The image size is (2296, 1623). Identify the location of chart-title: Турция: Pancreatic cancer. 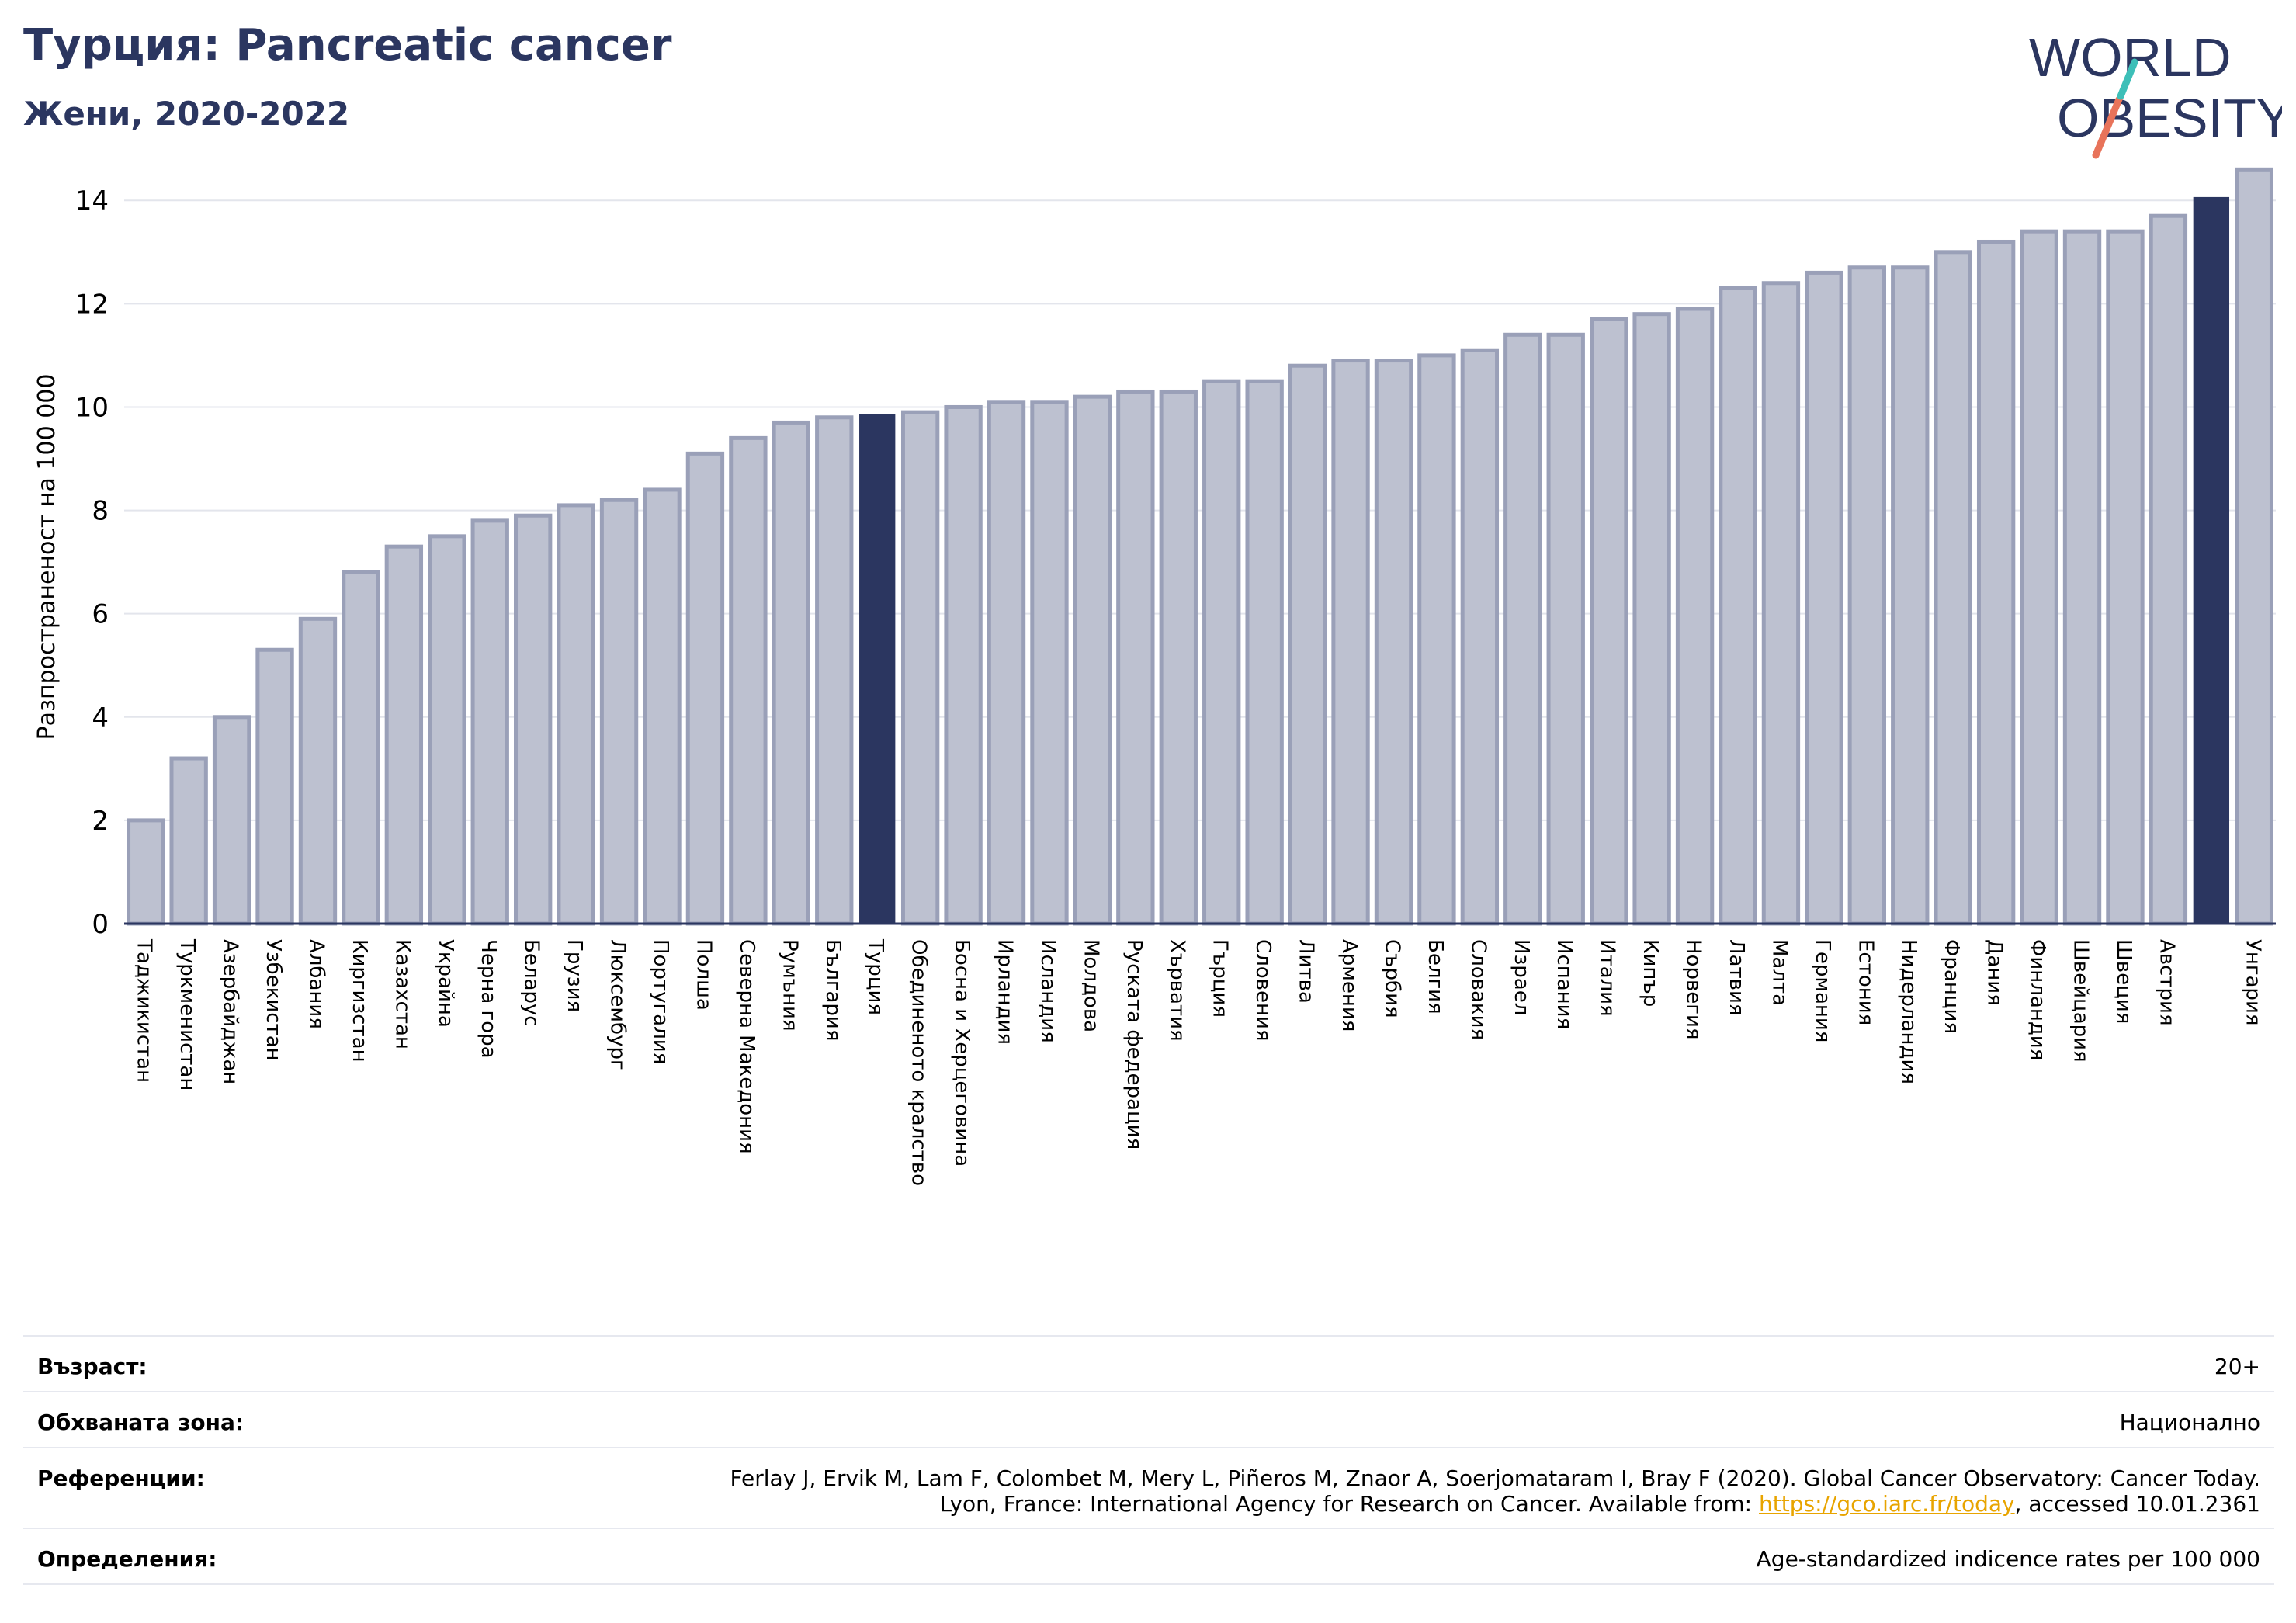
(347, 45).